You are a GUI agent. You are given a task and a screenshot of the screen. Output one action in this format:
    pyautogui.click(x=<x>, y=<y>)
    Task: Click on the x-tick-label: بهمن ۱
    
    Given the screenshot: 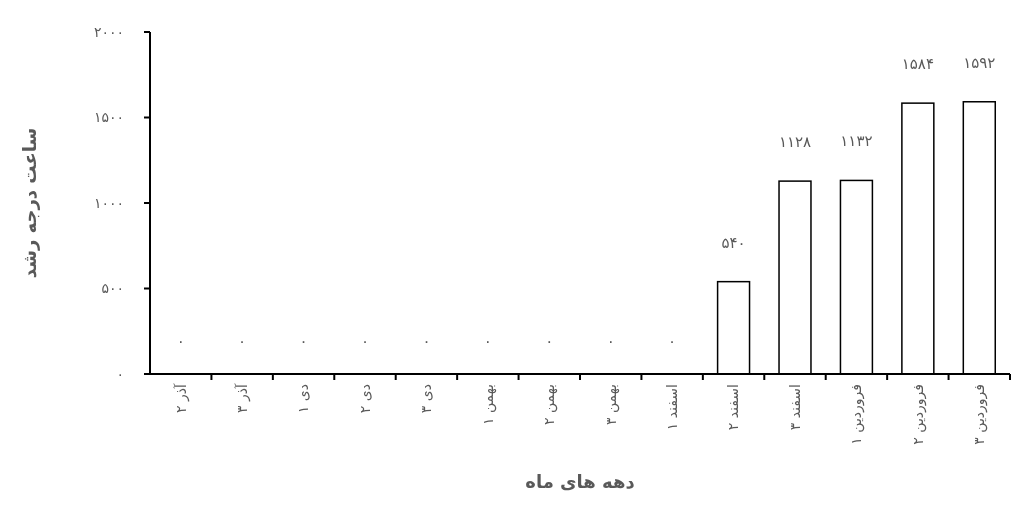 What is the action you would take?
    pyautogui.click(x=488, y=405)
    